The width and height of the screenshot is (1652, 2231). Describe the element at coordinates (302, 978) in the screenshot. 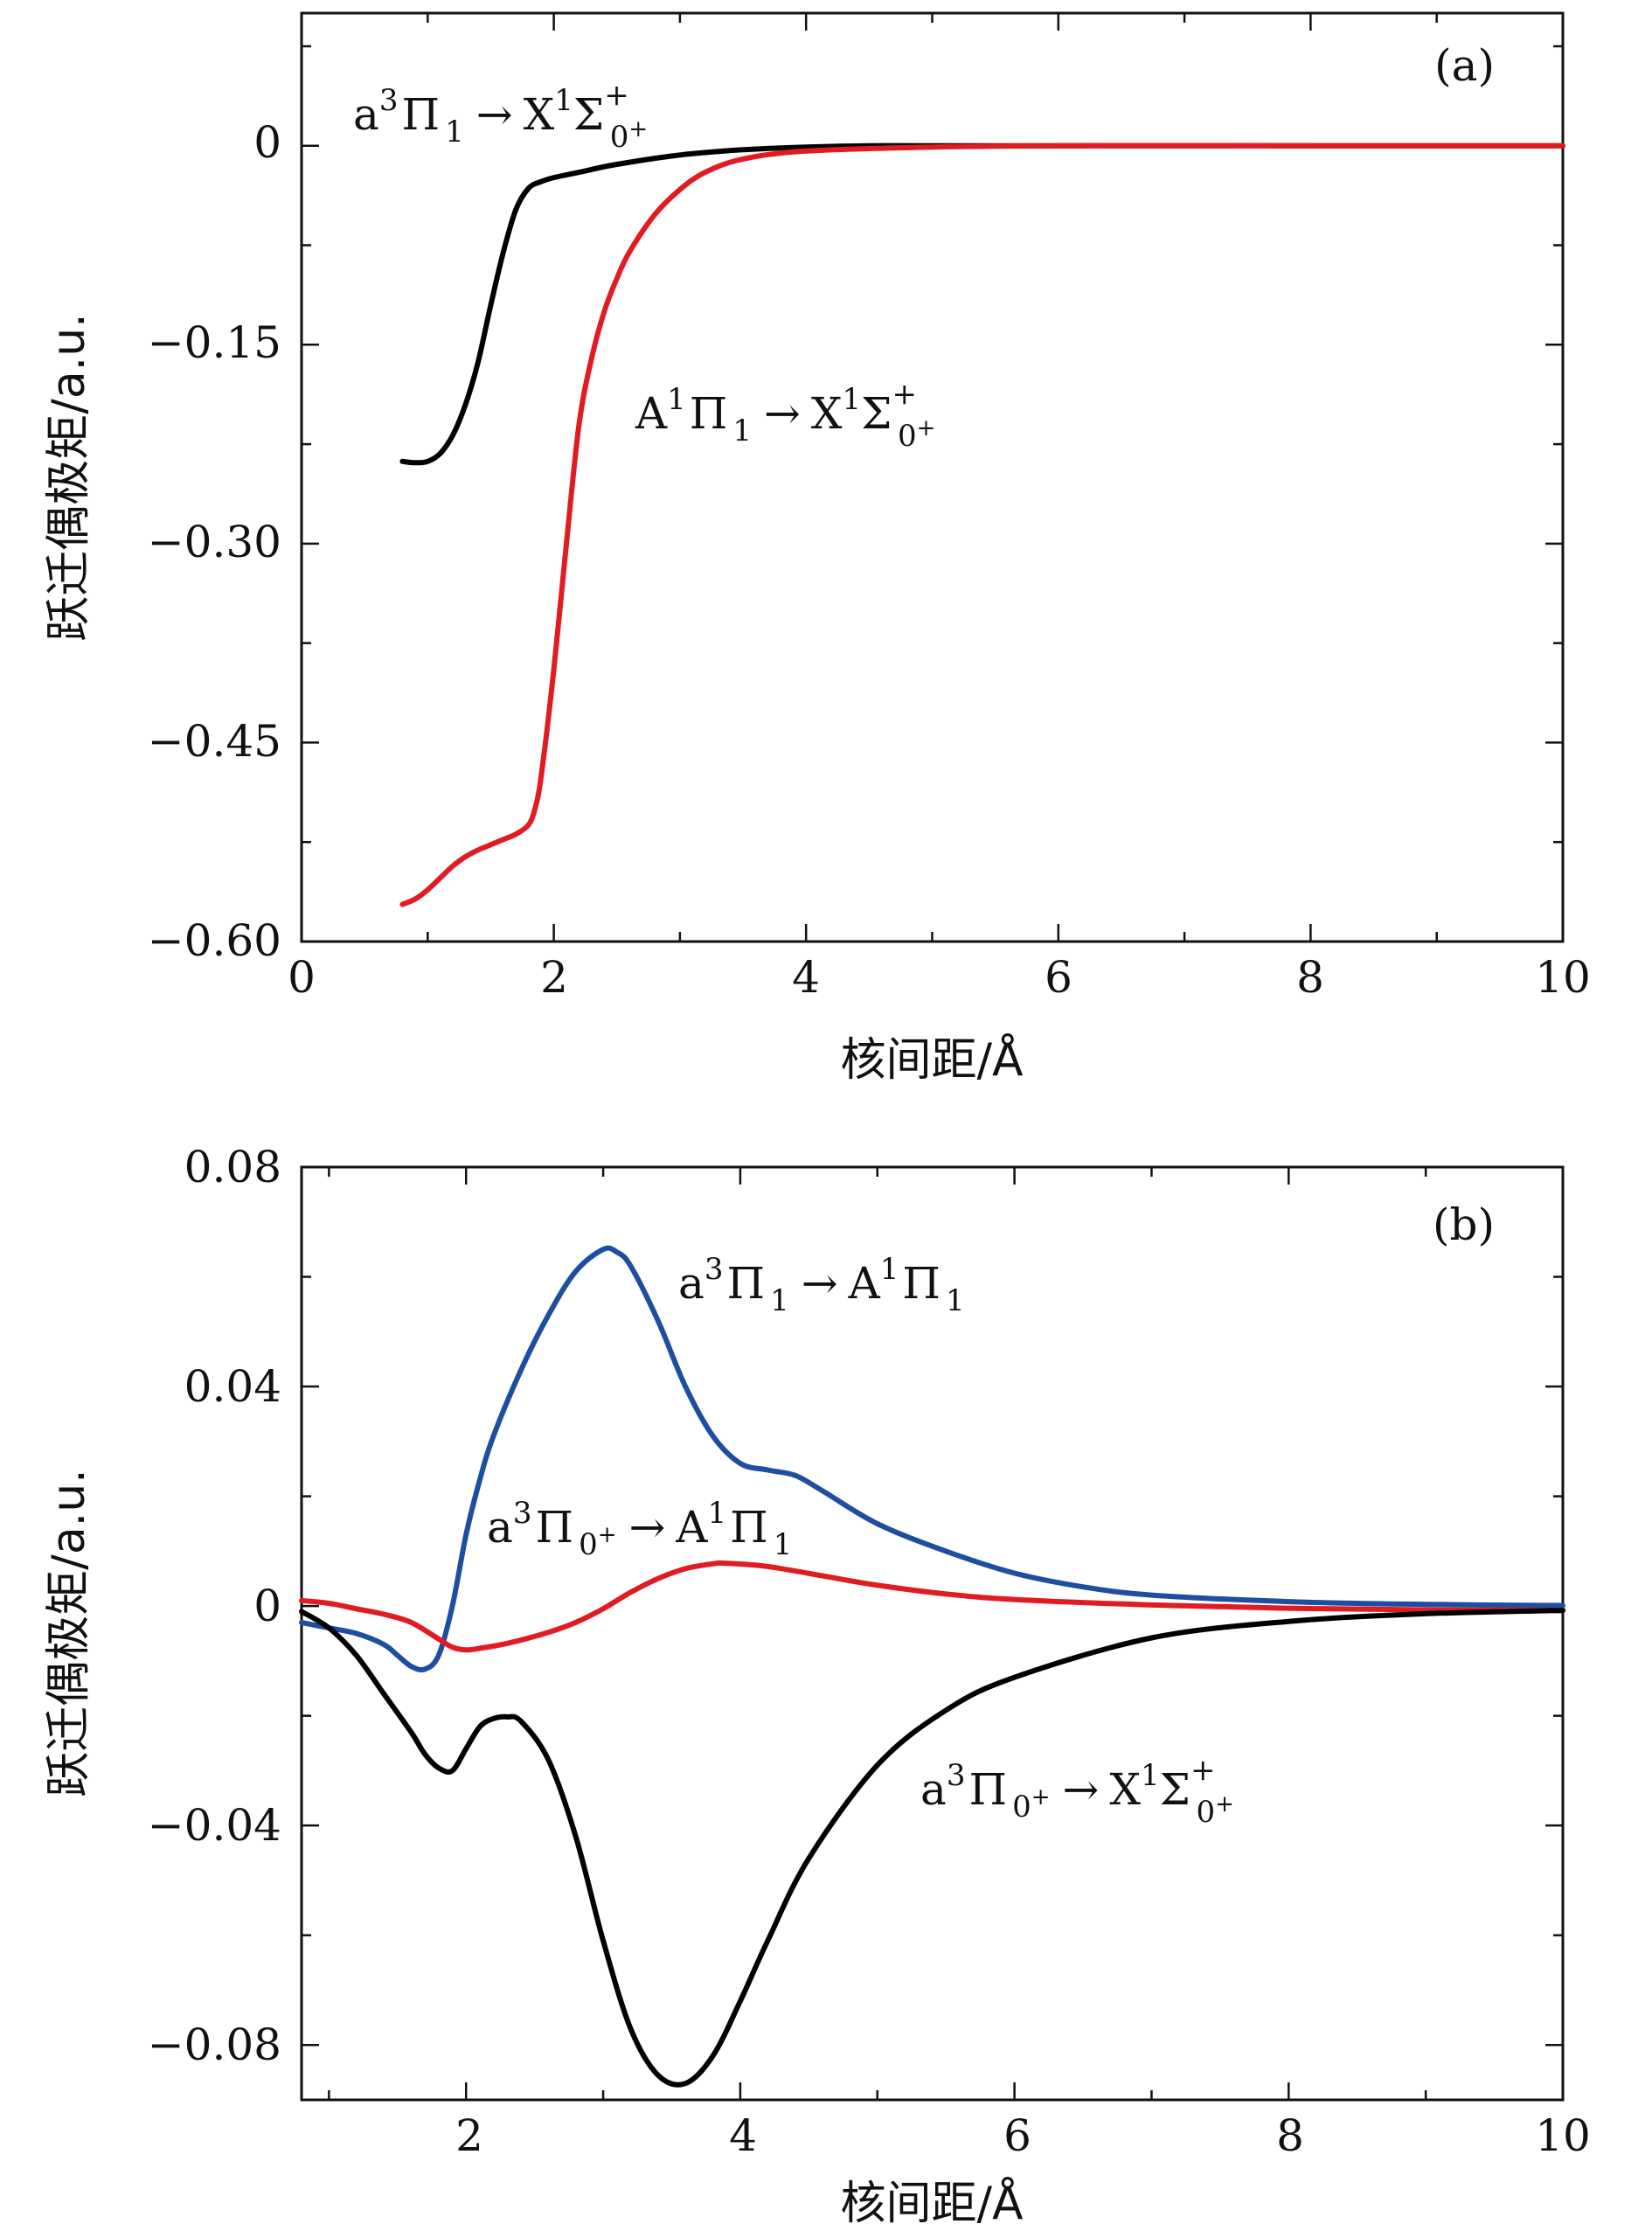

I see `panel-a-x-tick-label: 0` at that location.